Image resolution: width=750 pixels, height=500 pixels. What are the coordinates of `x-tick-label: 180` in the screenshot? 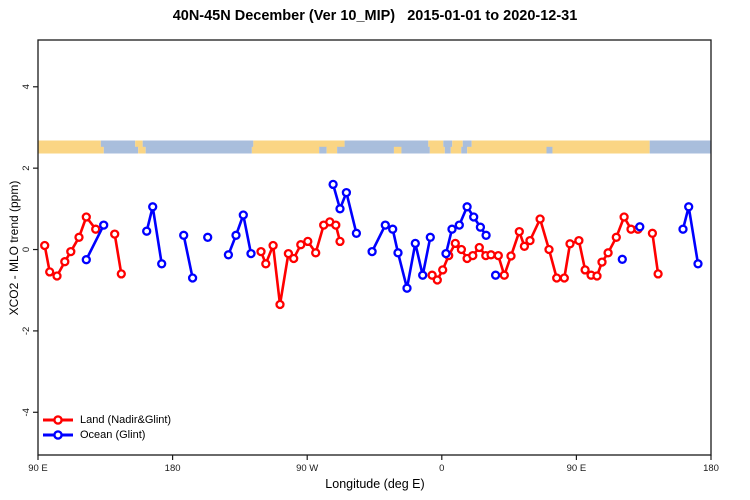 It's located at (711, 468).